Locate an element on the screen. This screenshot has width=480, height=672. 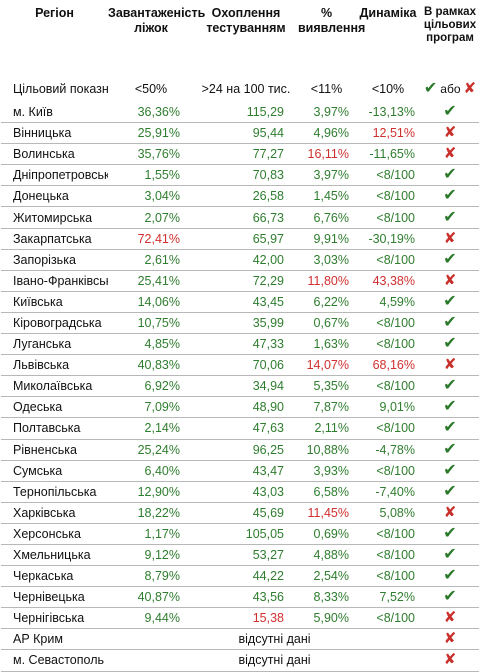
dynamics-cell: 12,51% is located at coordinates (388, 133).